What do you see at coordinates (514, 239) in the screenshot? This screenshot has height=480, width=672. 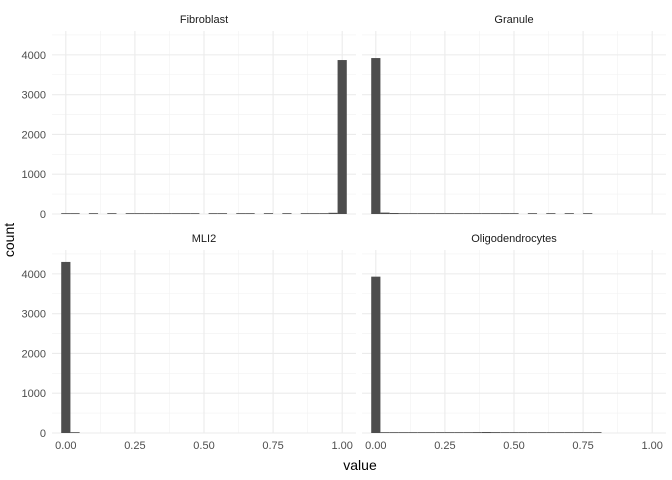 I see `facet-label: Oligodendrocytes` at bounding box center [514, 239].